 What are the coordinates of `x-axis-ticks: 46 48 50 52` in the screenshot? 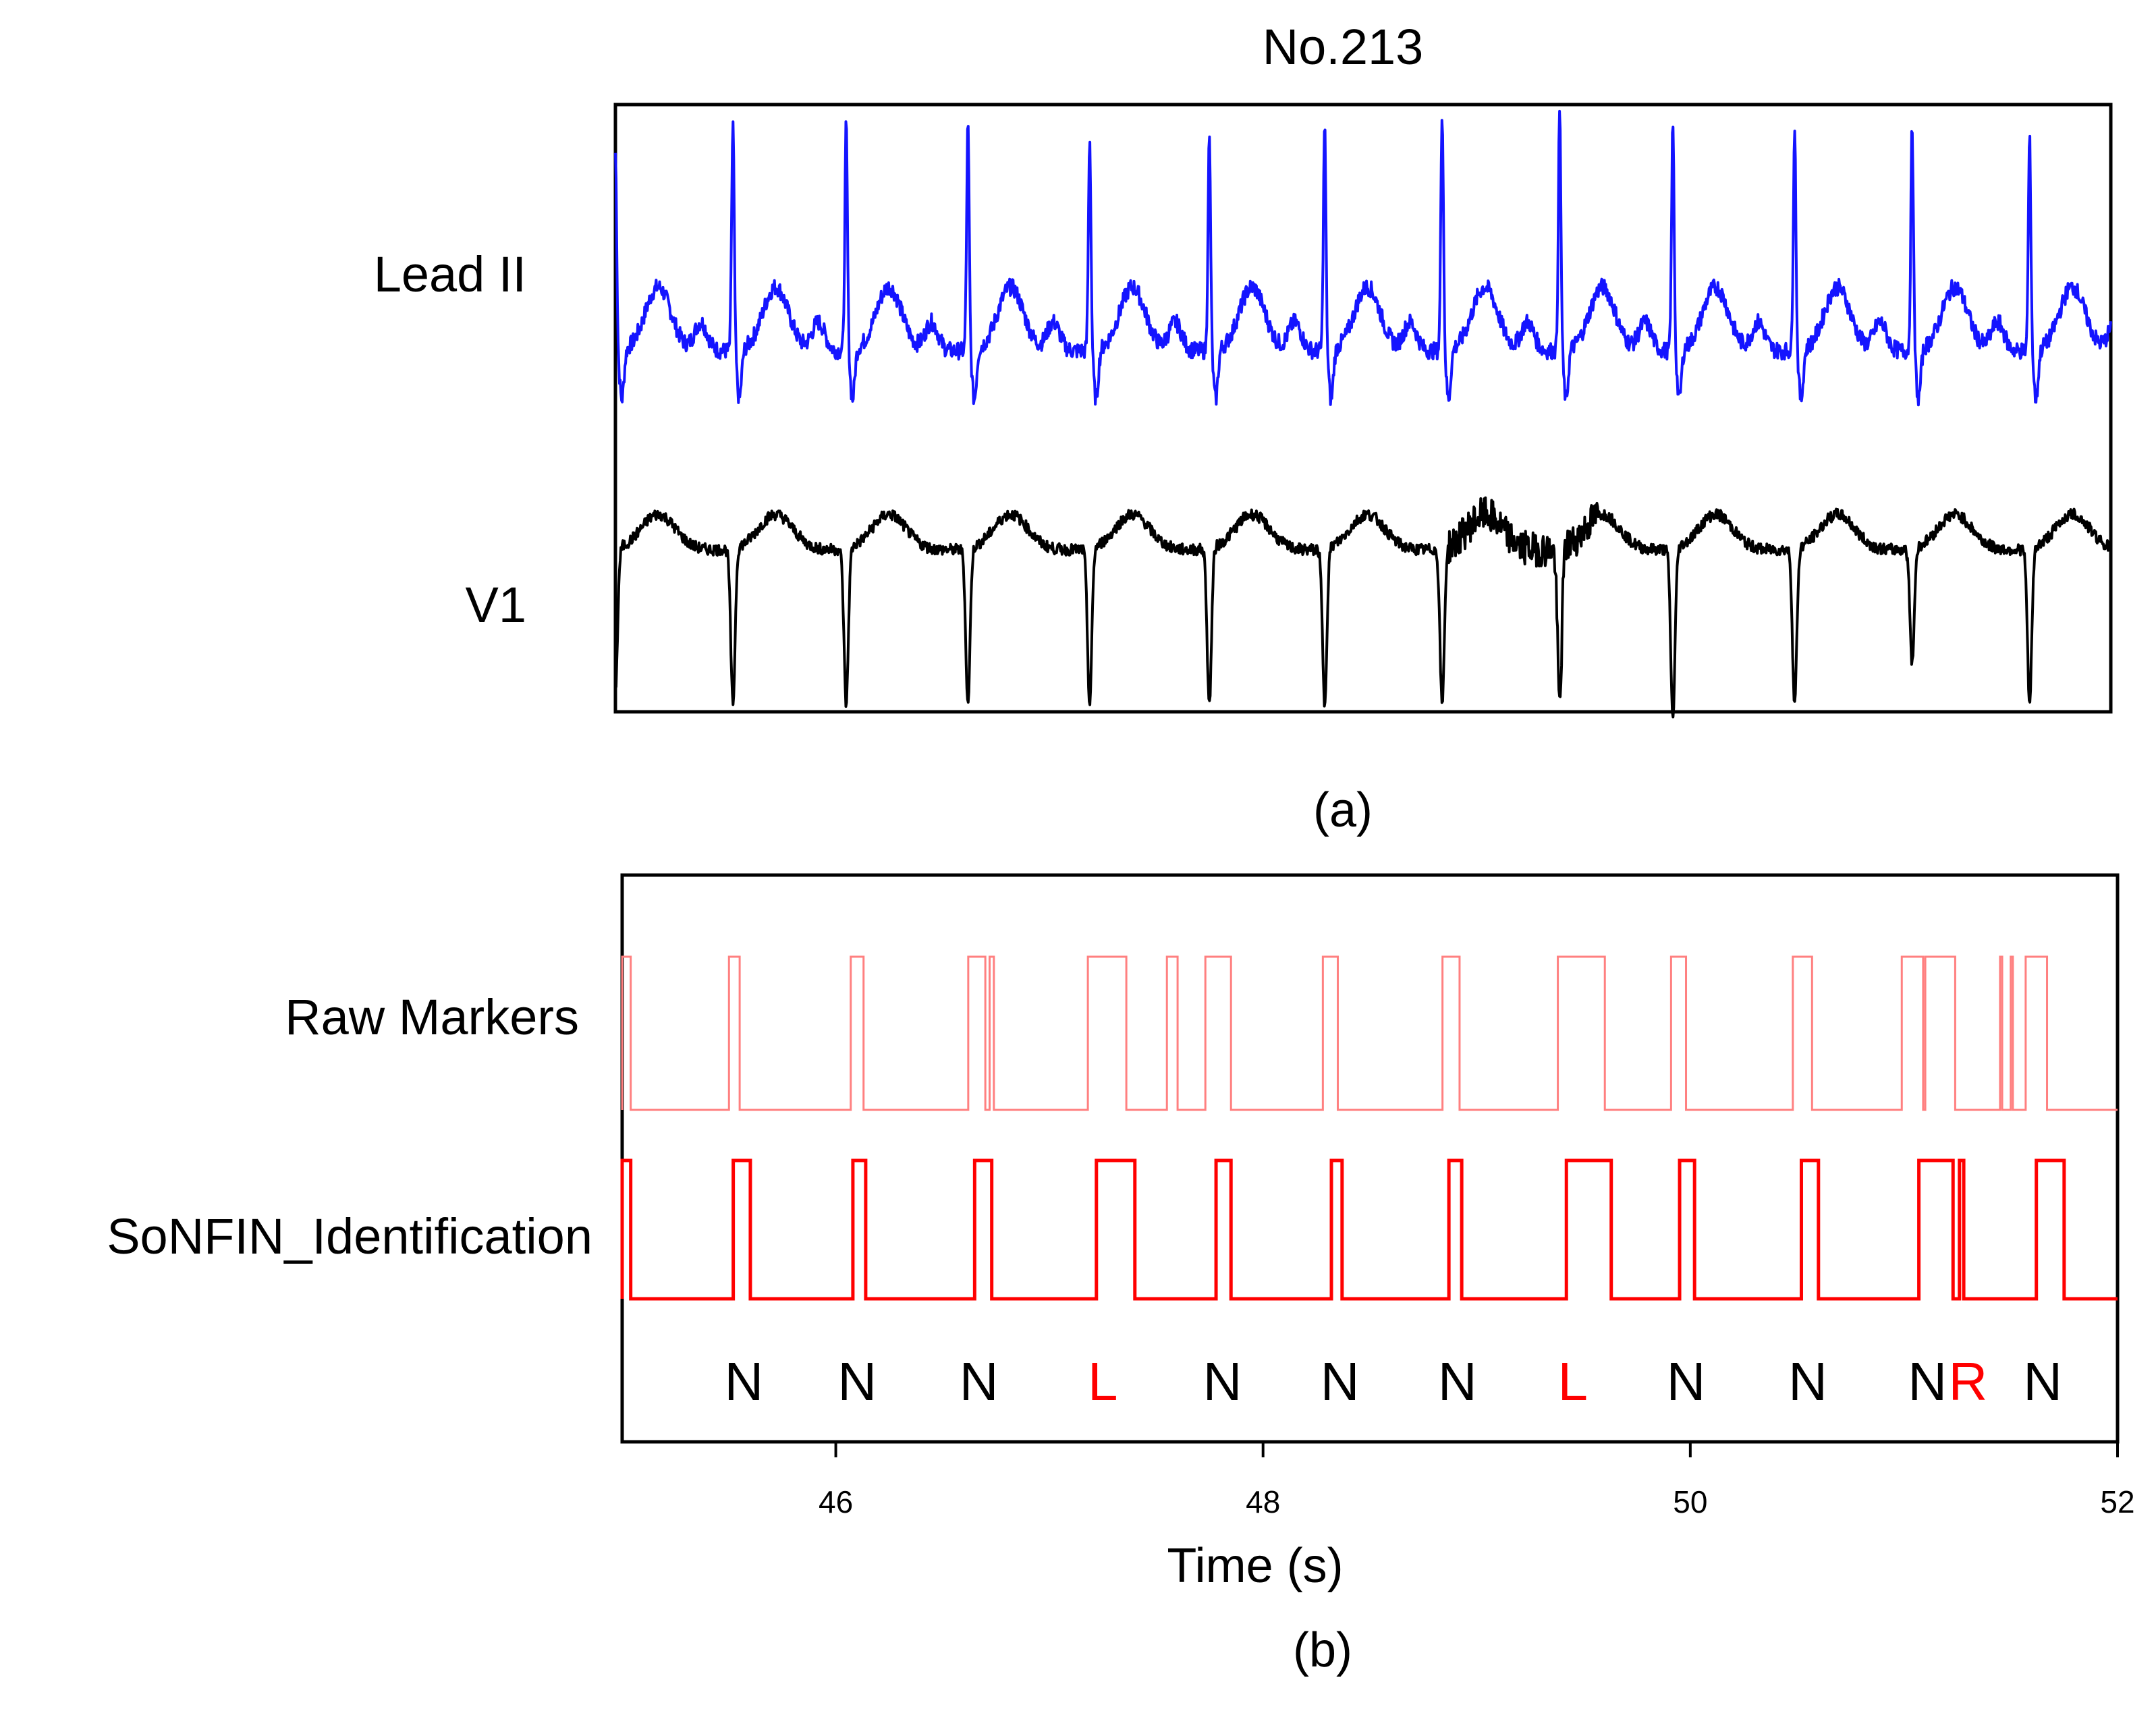 It's located at (1477, 1480).